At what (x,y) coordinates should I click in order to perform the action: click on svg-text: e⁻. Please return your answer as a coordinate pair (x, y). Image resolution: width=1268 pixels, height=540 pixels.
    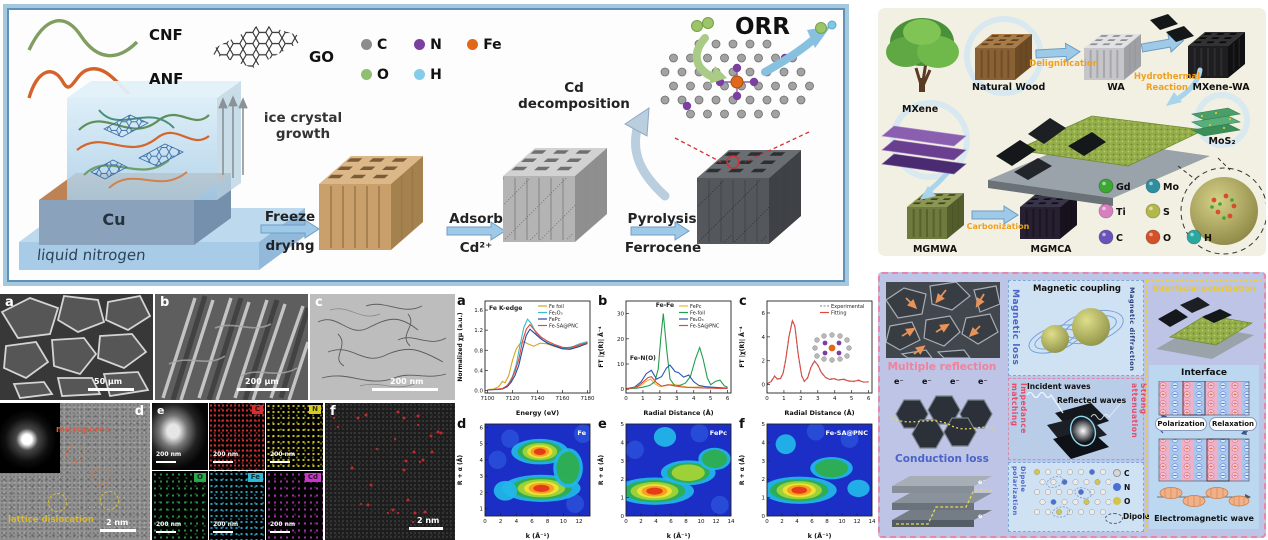
    Looking at the image, I should click on (982, 482).